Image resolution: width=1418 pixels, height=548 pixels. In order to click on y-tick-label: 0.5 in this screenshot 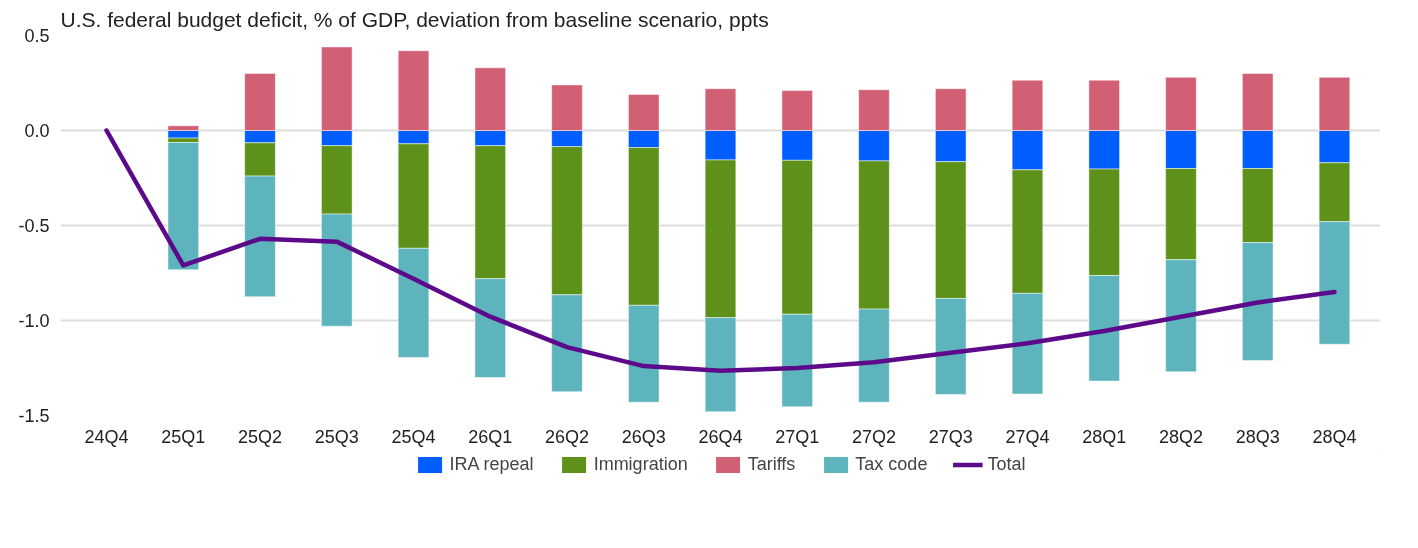, I will do `click(37, 36)`.